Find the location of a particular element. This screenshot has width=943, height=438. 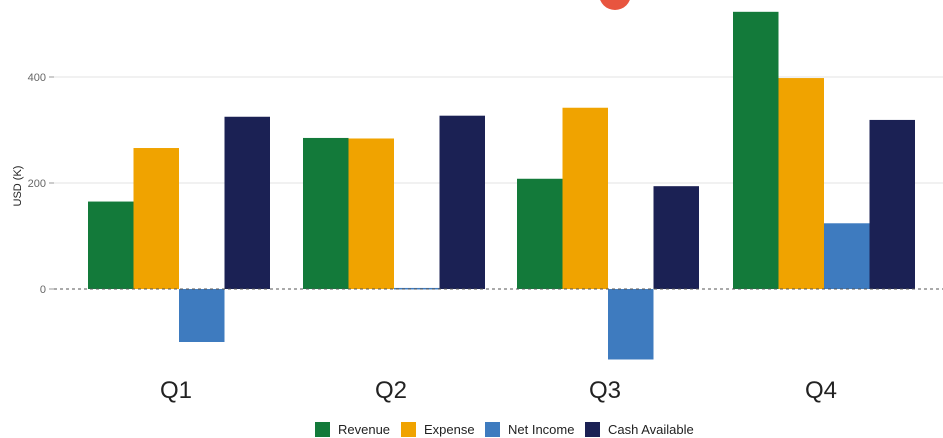

bar-cash-available-q1 is located at coordinates (247, 202).